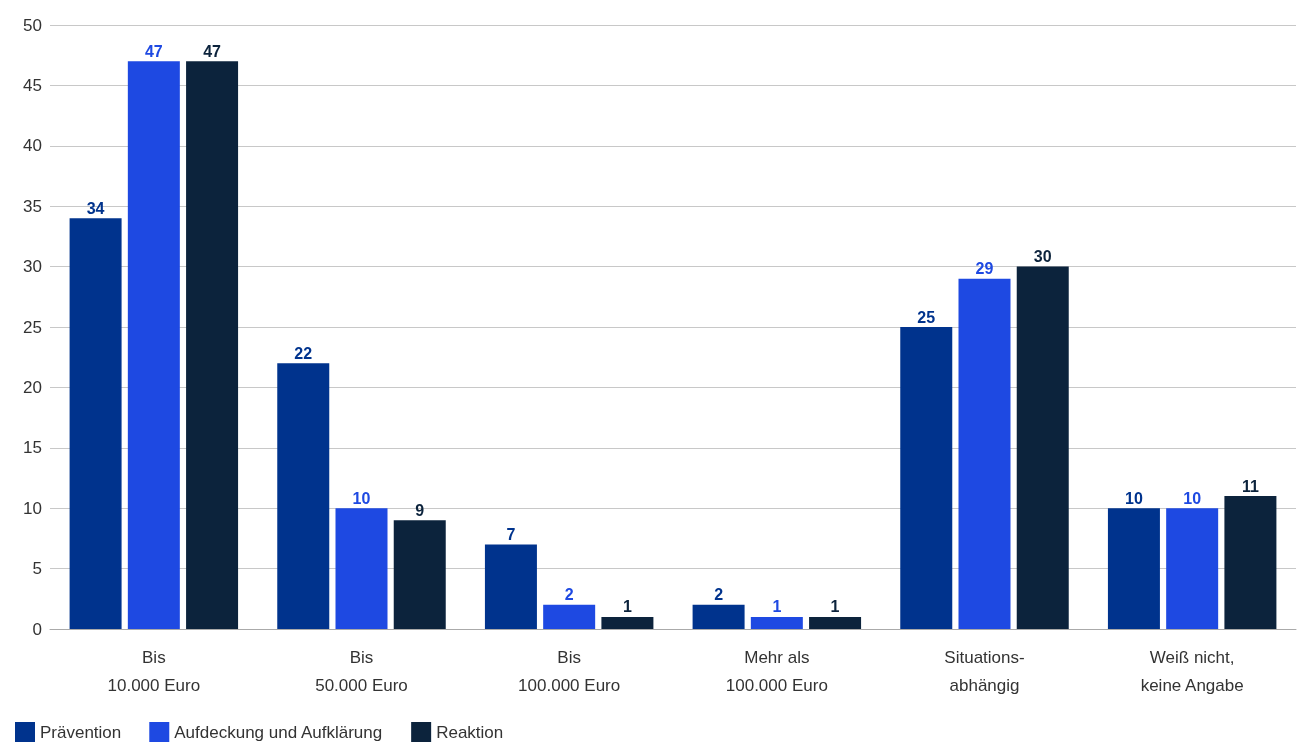 Image resolution: width=1298 pixels, height=749 pixels. What do you see at coordinates (984, 269) in the screenshot?
I see `data-label: 29` at bounding box center [984, 269].